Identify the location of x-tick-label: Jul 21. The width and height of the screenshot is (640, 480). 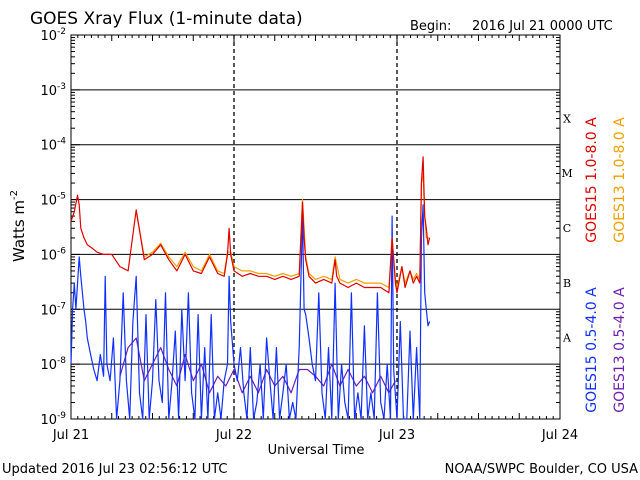
(70, 435).